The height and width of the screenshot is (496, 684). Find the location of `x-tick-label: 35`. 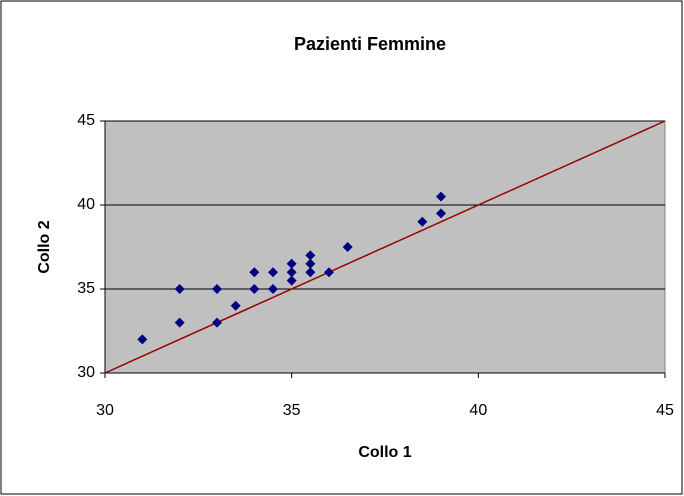

x-tick-label: 35 is located at coordinates (292, 410).